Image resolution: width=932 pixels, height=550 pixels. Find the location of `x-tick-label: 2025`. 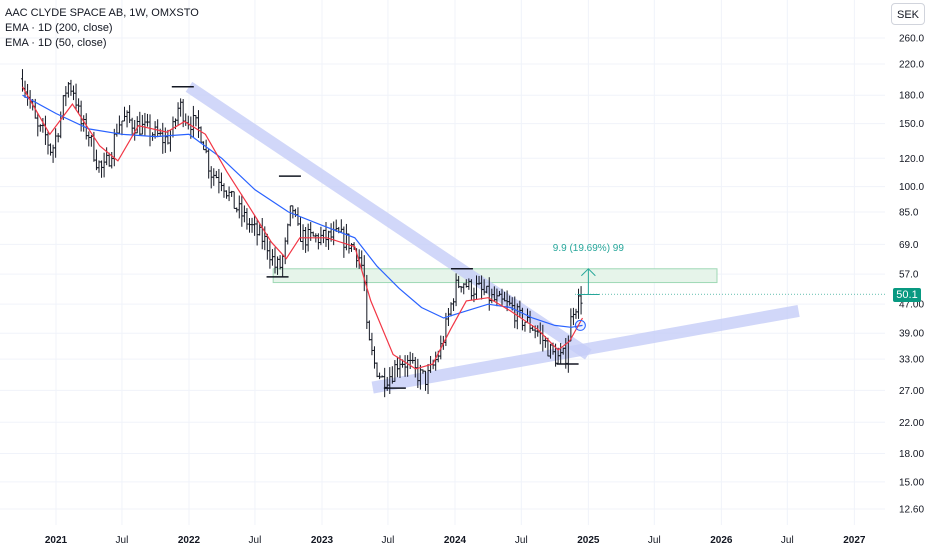

x-tick-label: 2025 is located at coordinates (588, 540).